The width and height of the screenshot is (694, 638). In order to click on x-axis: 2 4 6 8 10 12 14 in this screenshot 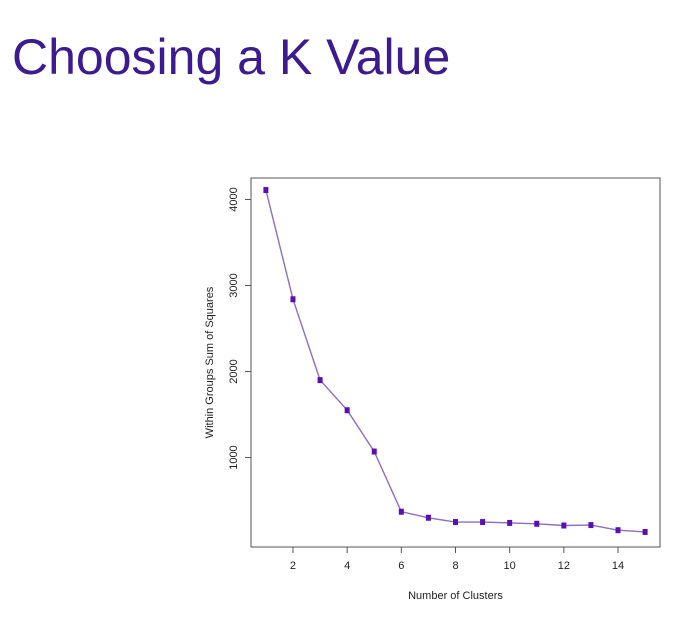, I will do `click(457, 559)`.